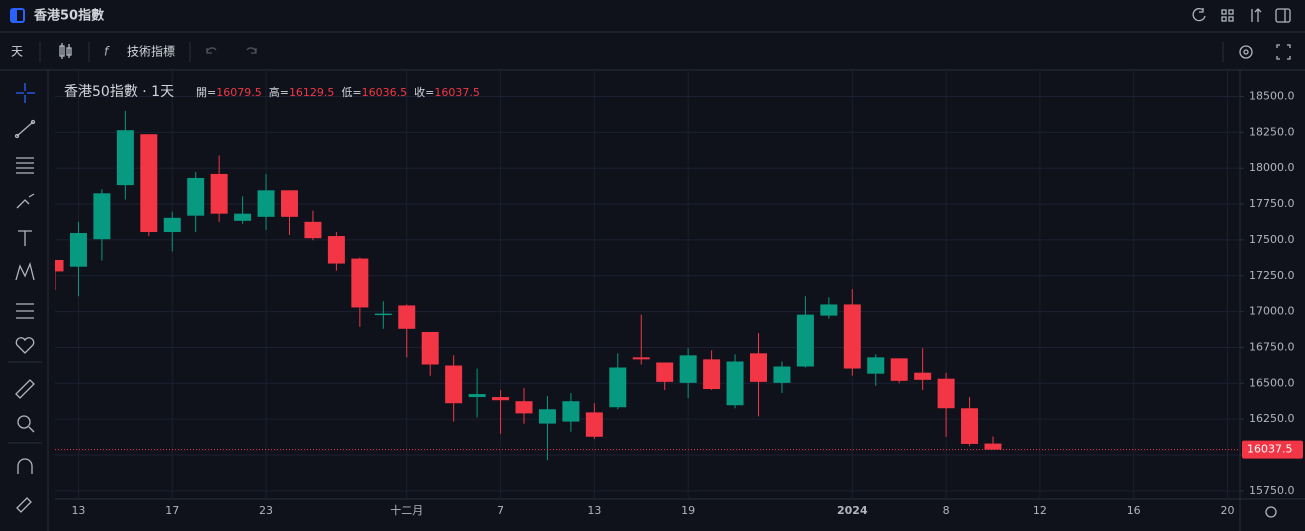 The height and width of the screenshot is (531, 1305). I want to click on x-tick-label: 8, so click(946, 510).